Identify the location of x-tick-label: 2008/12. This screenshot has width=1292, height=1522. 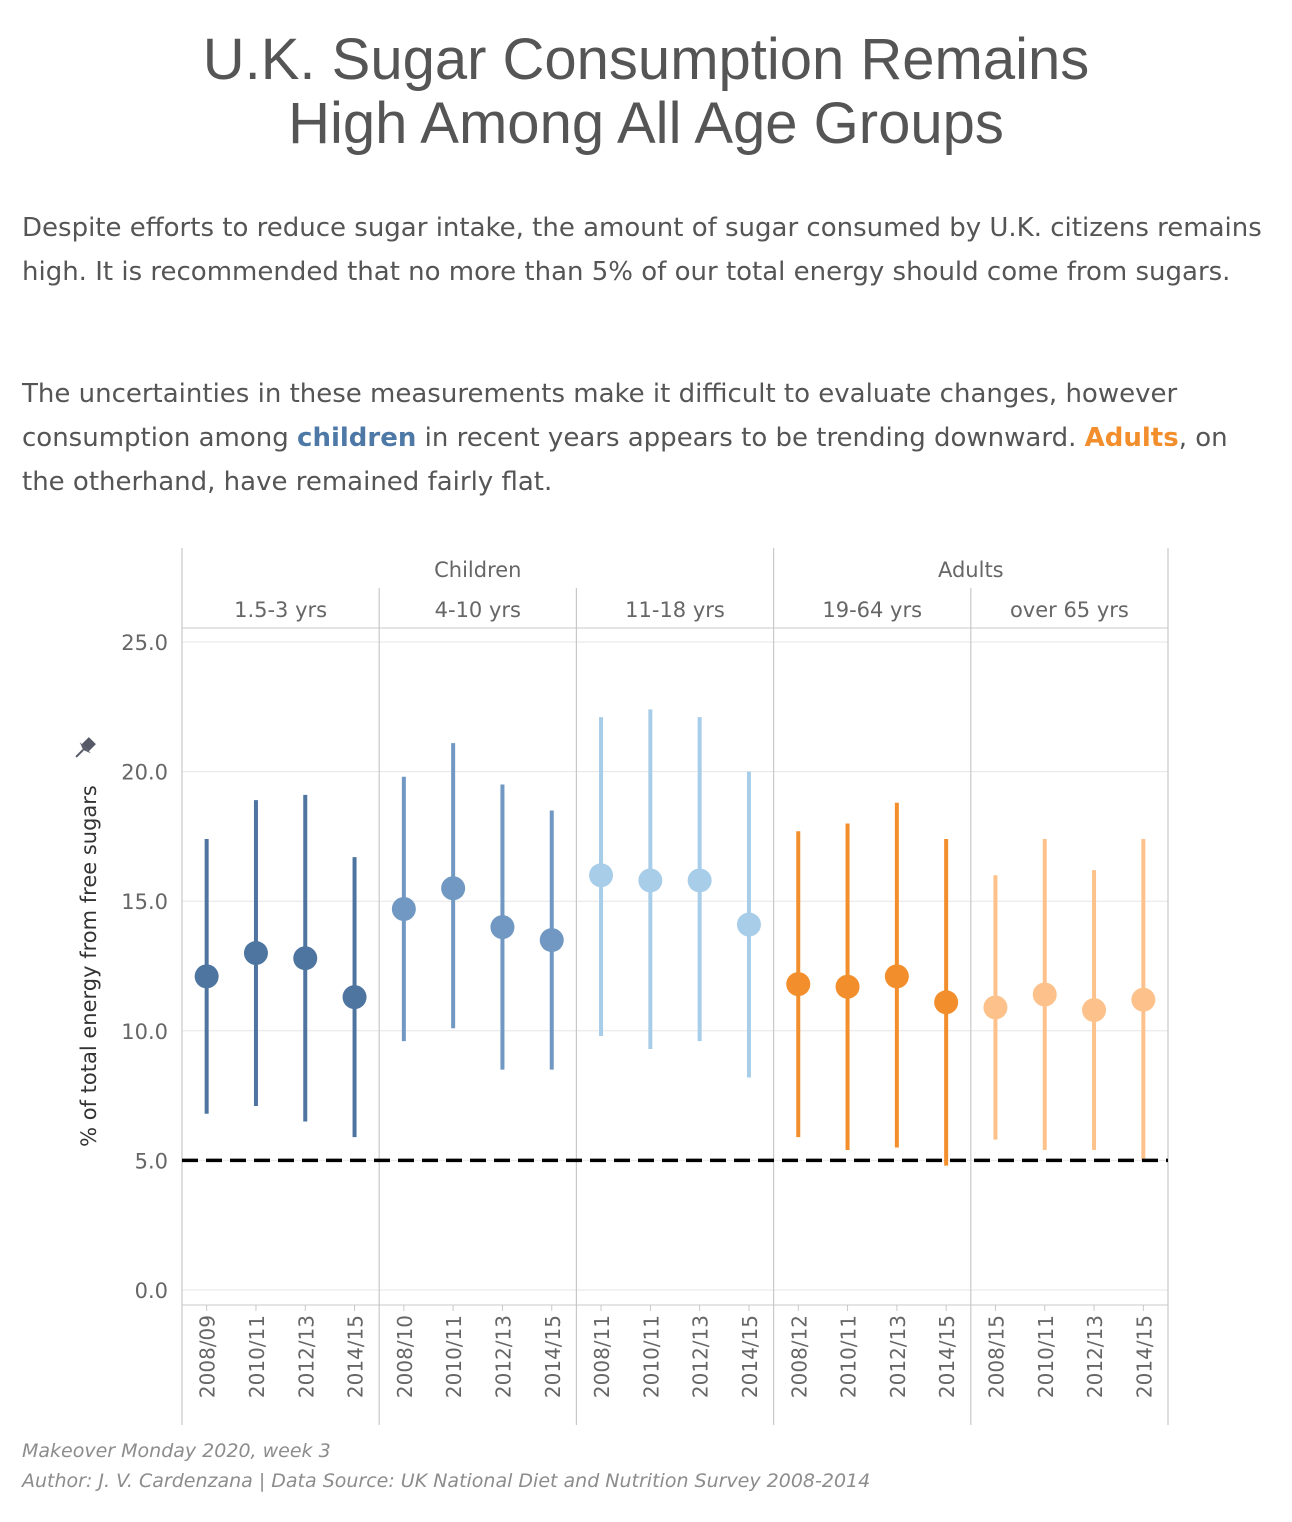
(799, 1356).